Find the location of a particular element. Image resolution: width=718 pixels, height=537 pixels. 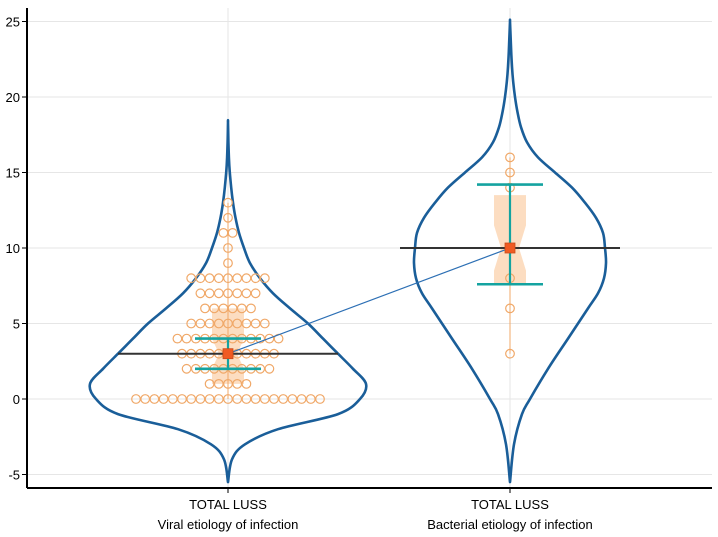

y-tick-label: 10 is located at coordinates (13, 248).